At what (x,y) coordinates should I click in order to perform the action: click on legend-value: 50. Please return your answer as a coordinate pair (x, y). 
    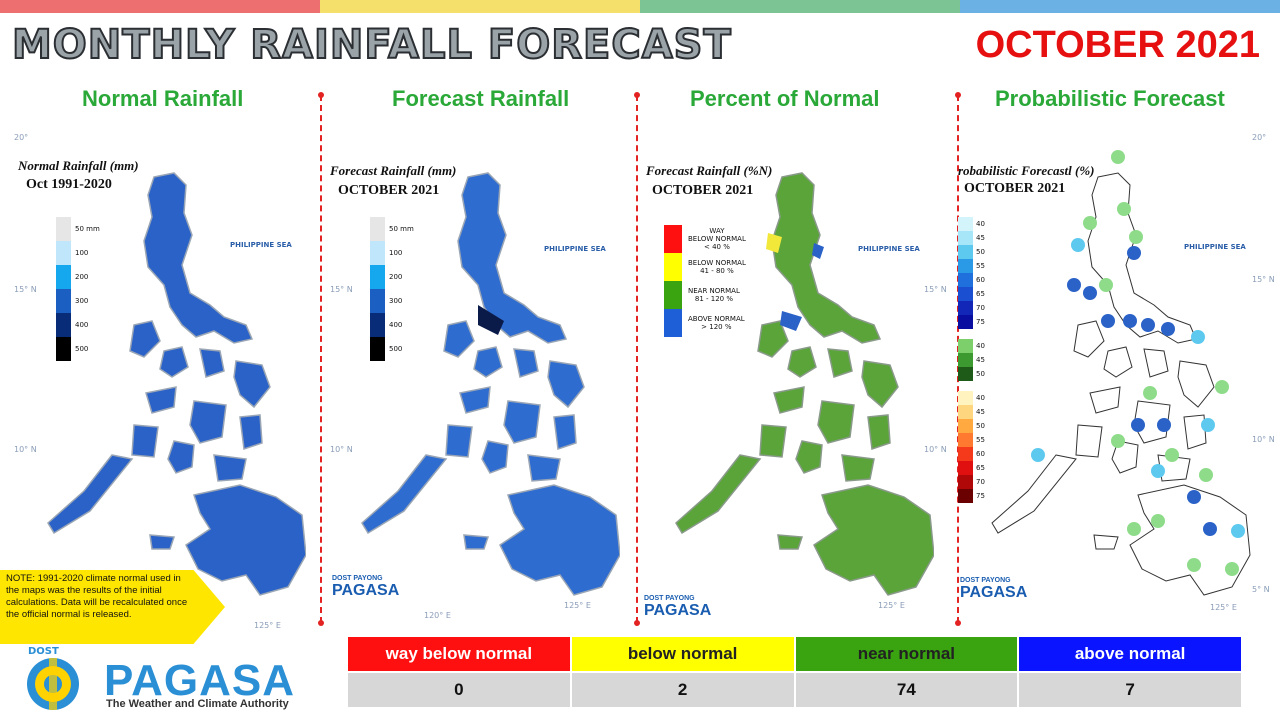
    Looking at the image, I should click on (980, 252).